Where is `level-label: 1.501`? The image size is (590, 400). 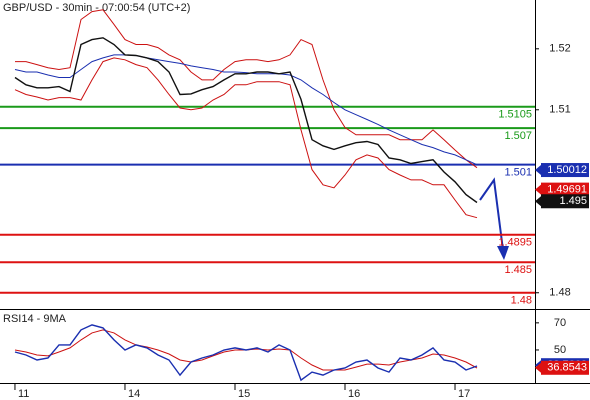
level-label: 1.501 is located at coordinates (518, 173).